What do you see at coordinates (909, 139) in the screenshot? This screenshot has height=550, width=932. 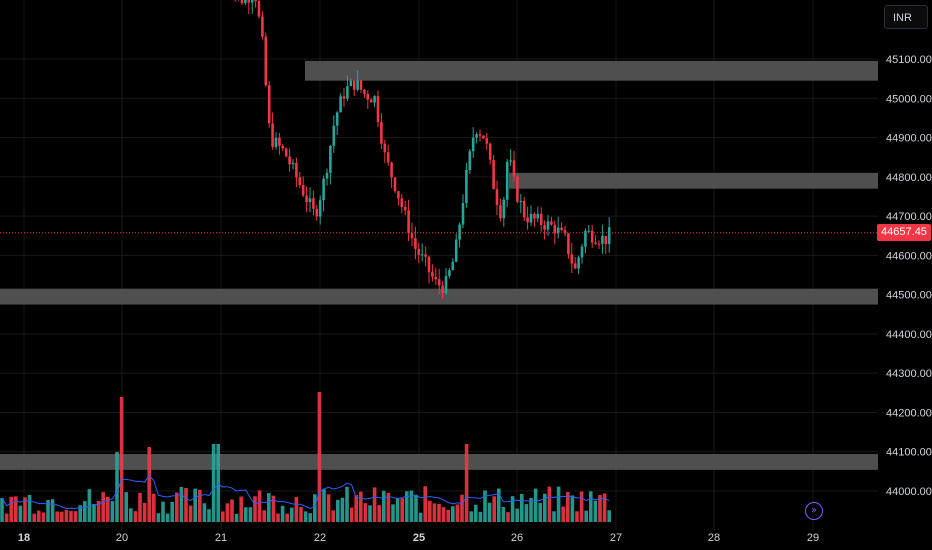 I see `price-tick-label: 44900.00` at bounding box center [909, 139].